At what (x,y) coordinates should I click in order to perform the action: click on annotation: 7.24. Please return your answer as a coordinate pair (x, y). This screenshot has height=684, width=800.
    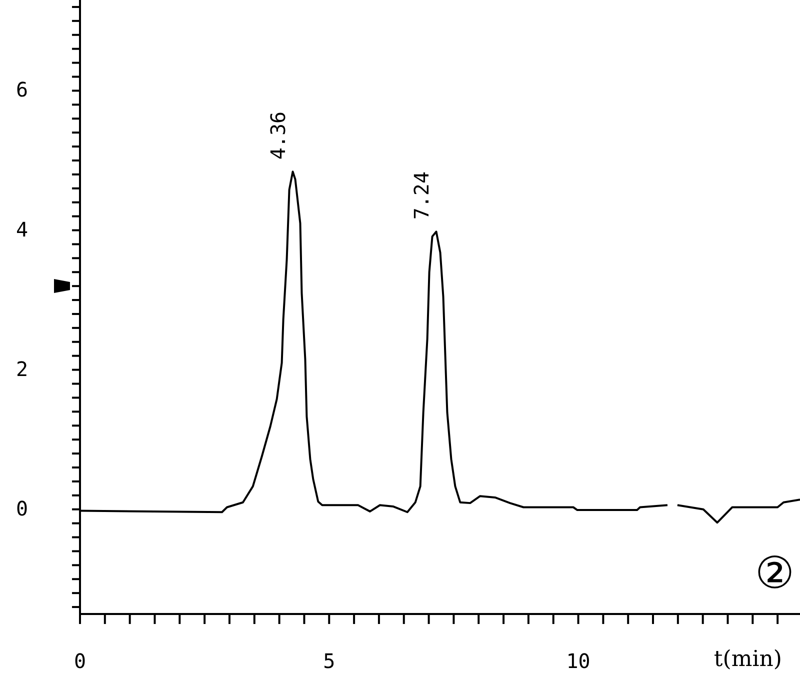
    Looking at the image, I should click on (422, 195).